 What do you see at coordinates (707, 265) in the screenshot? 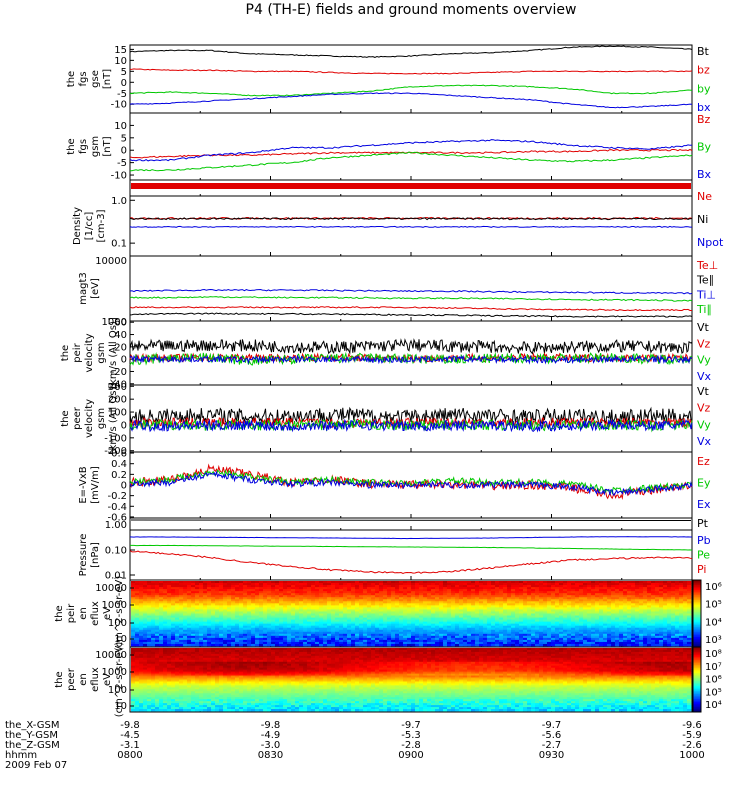
I see `legend-Te⊥: Te⊥` at bounding box center [707, 265].